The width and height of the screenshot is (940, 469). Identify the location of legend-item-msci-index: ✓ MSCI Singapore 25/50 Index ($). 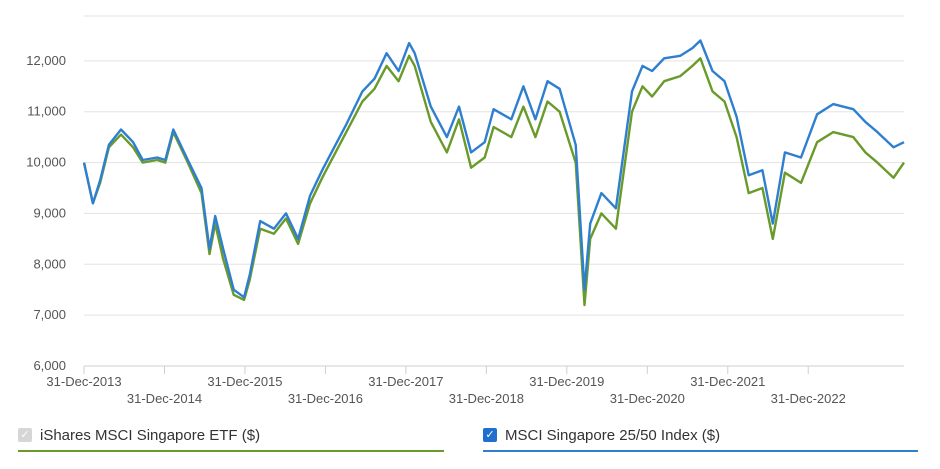
(700, 436).